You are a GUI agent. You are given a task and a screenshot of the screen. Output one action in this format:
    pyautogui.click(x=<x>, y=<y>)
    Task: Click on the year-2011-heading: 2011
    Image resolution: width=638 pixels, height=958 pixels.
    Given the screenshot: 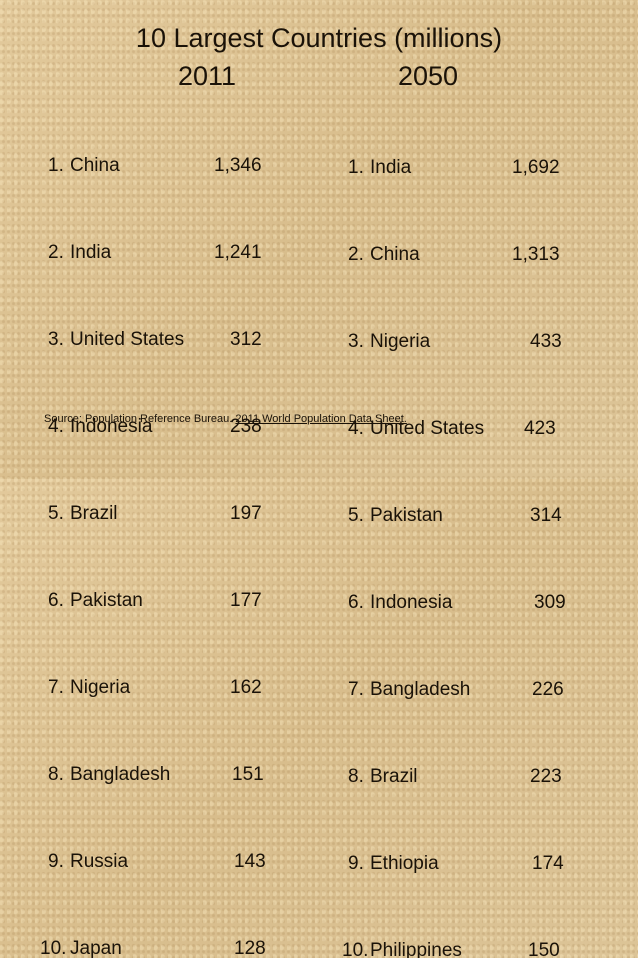 What is the action you would take?
    pyautogui.click(x=207, y=76)
    